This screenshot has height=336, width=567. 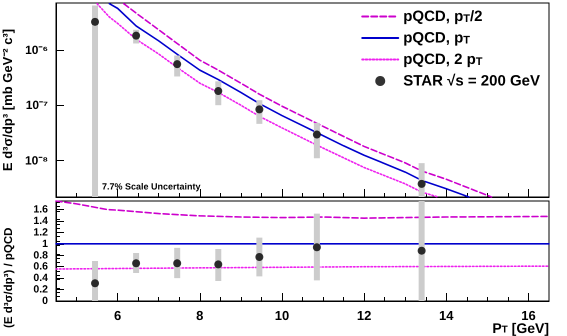 What do you see at coordinates (45, 244) in the screenshot?
I see `y-tick-label: 1` at bounding box center [45, 244].